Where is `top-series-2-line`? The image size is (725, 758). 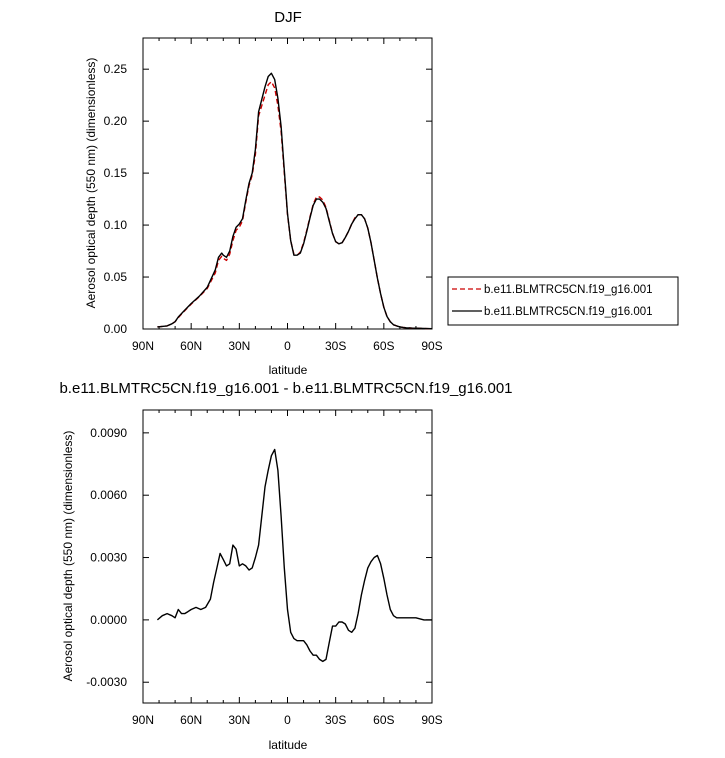 top-series-2-line is located at coordinates (295, 201).